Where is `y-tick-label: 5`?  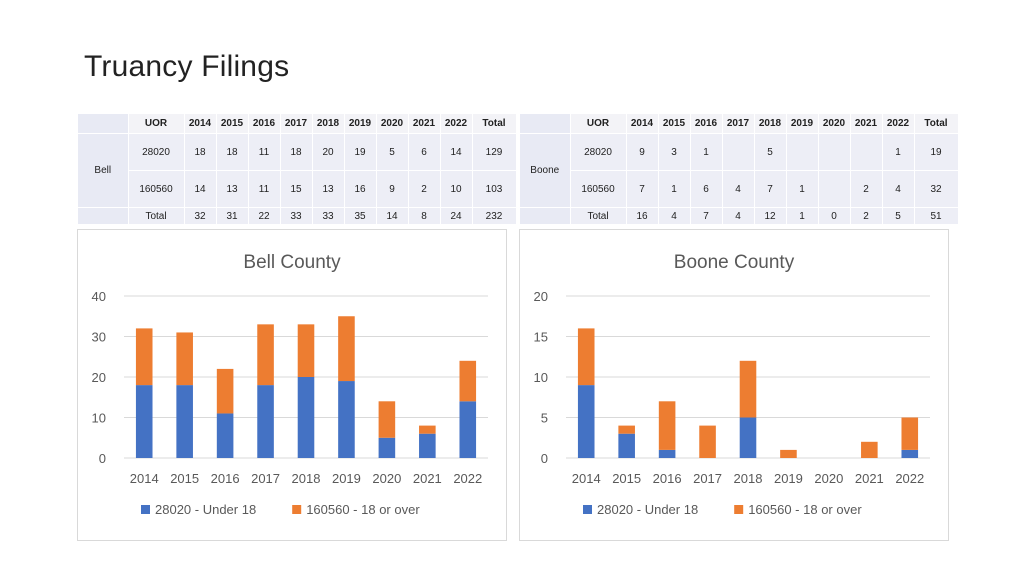 y-tick-label: 5 is located at coordinates (544, 418).